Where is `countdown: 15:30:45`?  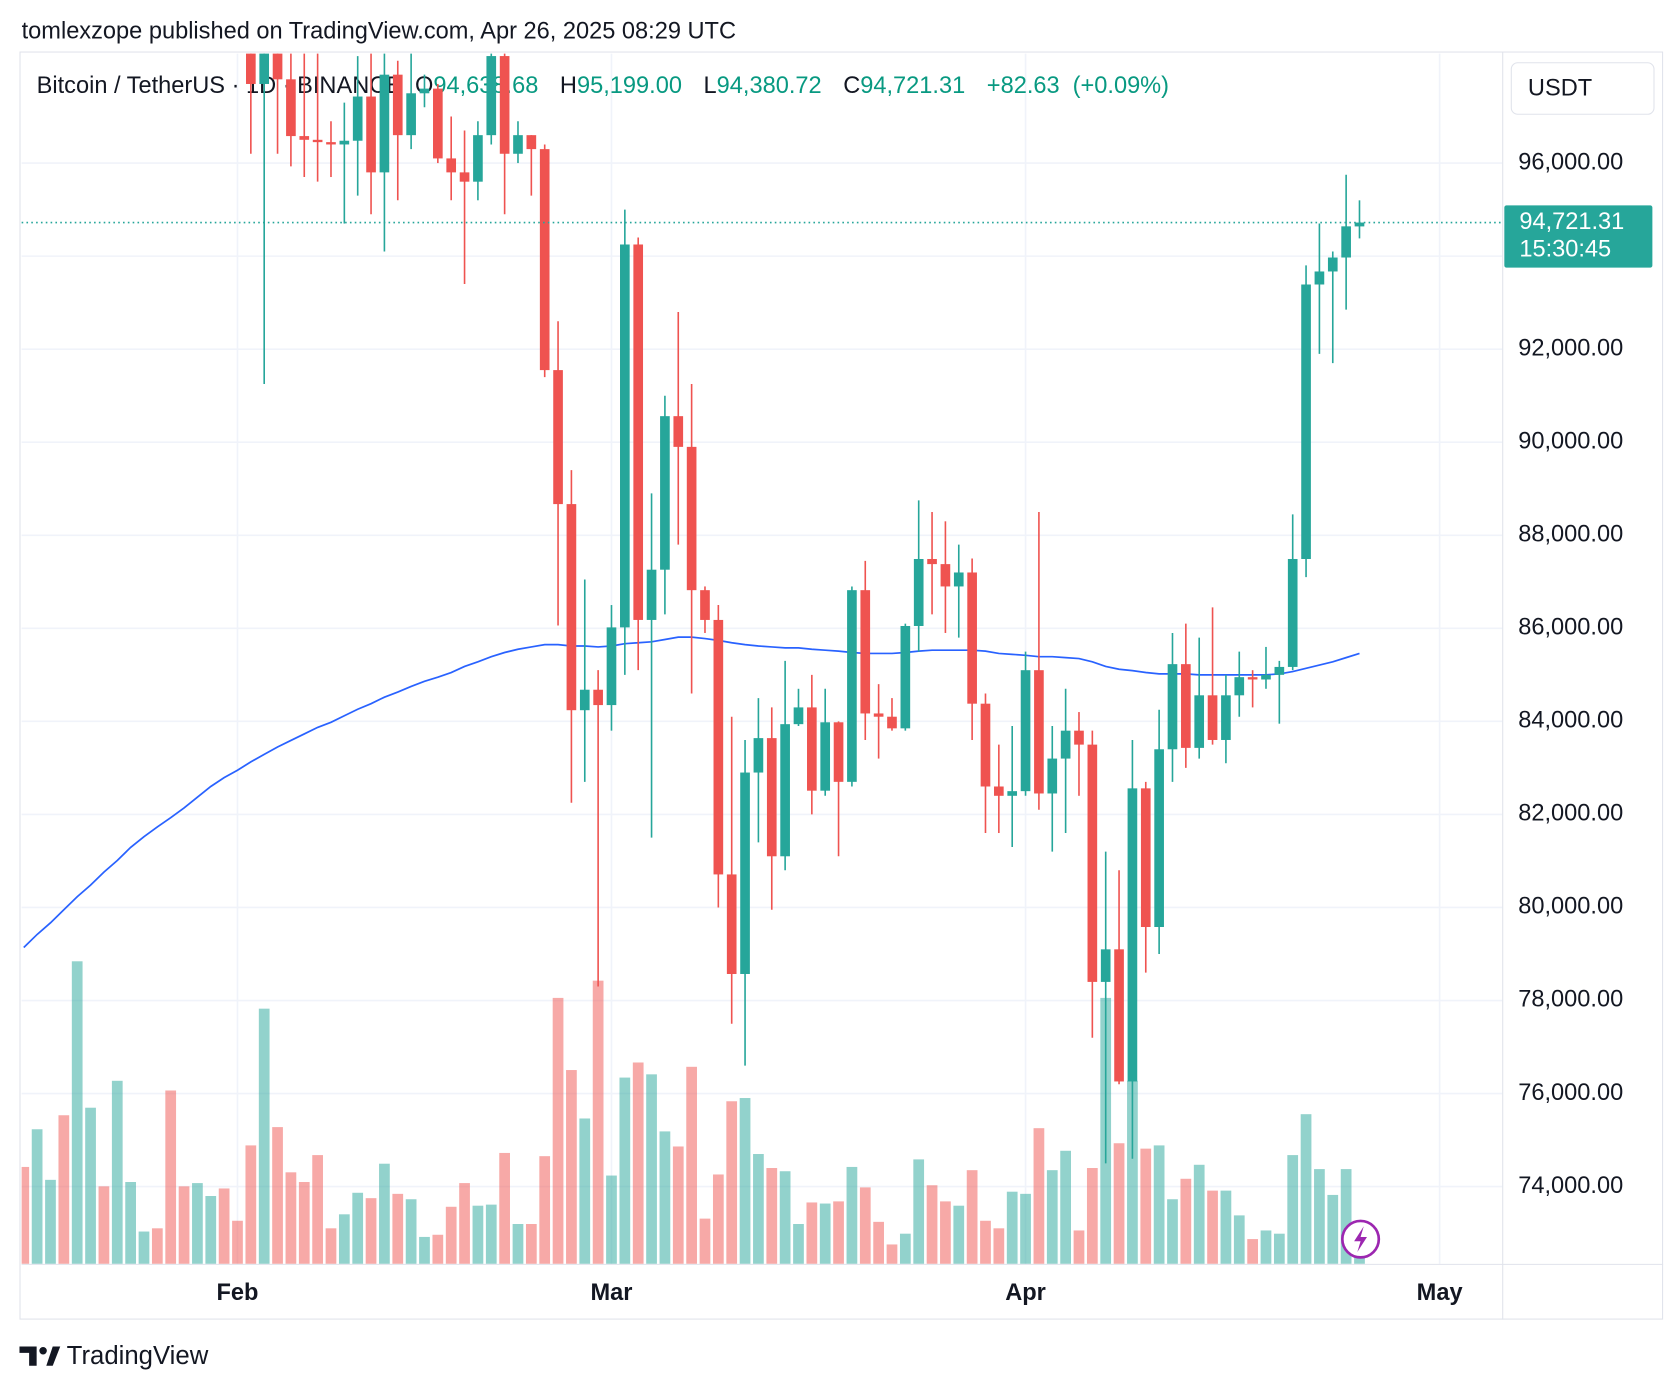
countdown: 15:30:45 is located at coordinates (1565, 250).